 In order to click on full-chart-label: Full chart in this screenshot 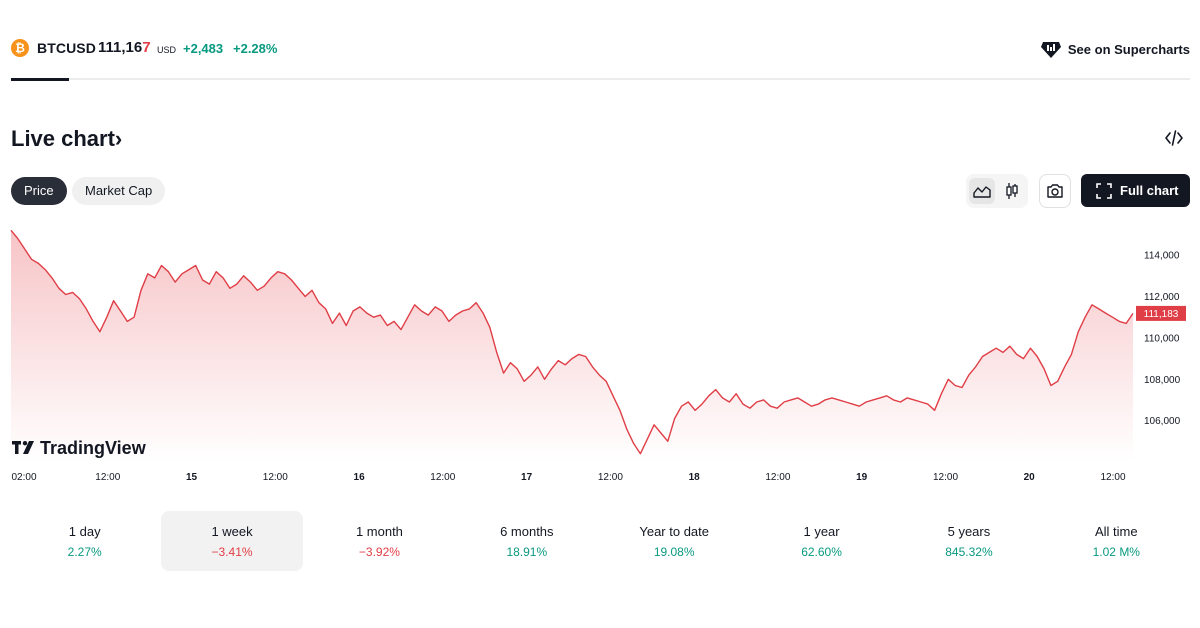, I will do `click(1149, 190)`.